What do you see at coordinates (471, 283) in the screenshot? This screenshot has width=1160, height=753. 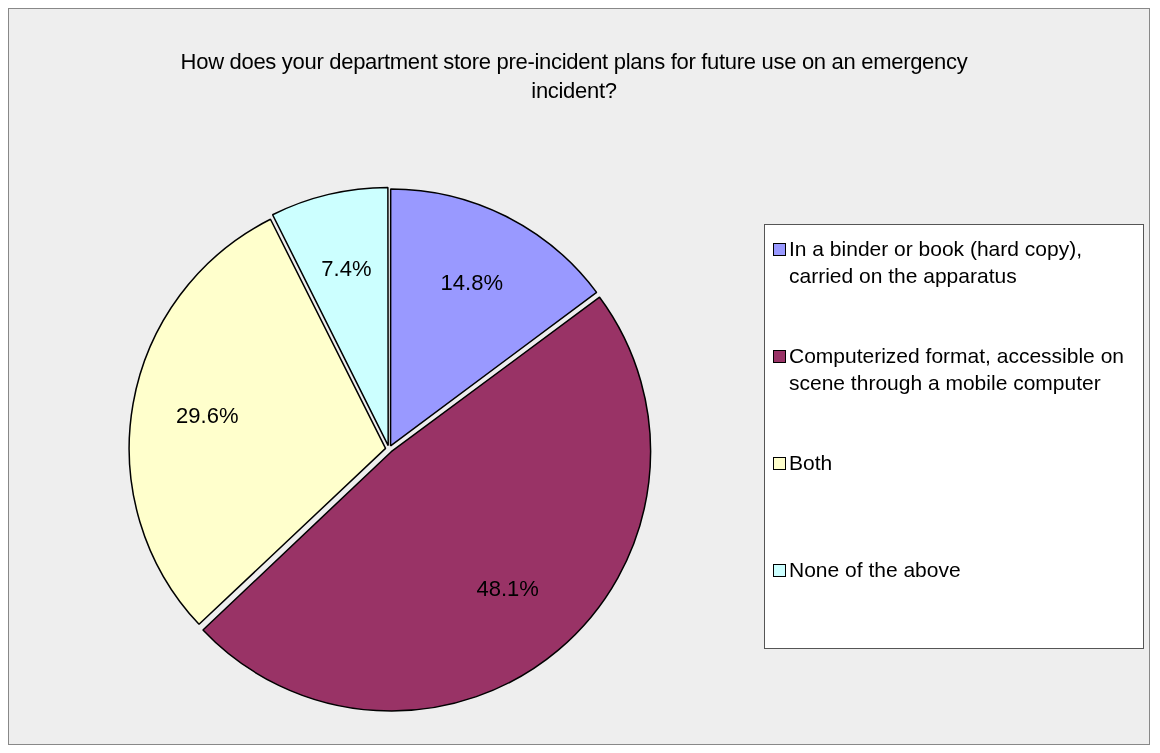 I see `data-label: 14.8%` at bounding box center [471, 283].